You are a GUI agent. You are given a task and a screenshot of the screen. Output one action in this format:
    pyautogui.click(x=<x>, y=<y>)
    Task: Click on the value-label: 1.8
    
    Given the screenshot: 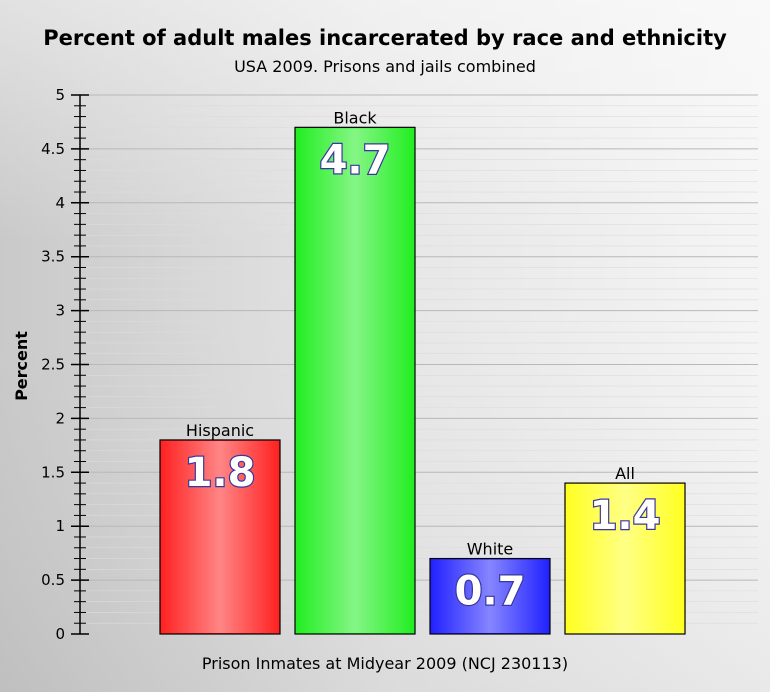 What is the action you would take?
    pyautogui.click(x=220, y=473)
    